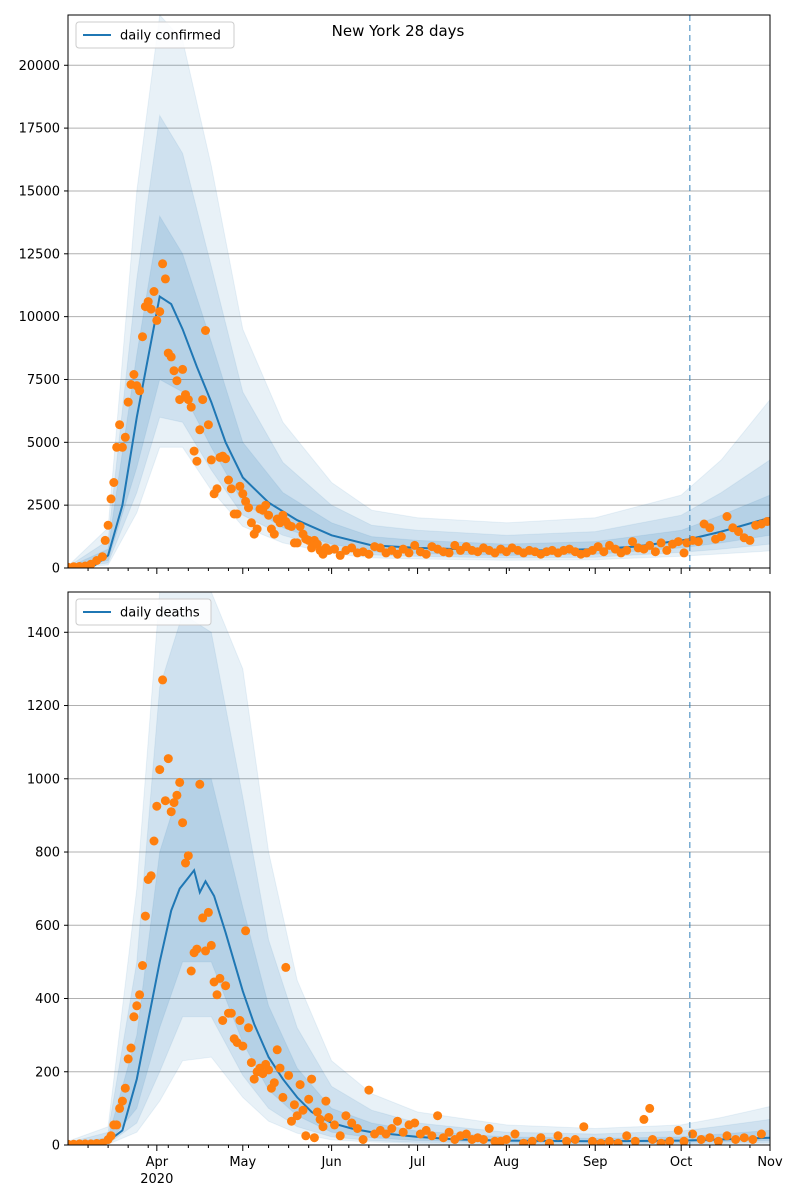 The height and width of the screenshot is (1204, 800). What do you see at coordinates (417, 1162) in the screenshot?
I see `x-tick-label: Jul` at bounding box center [417, 1162].